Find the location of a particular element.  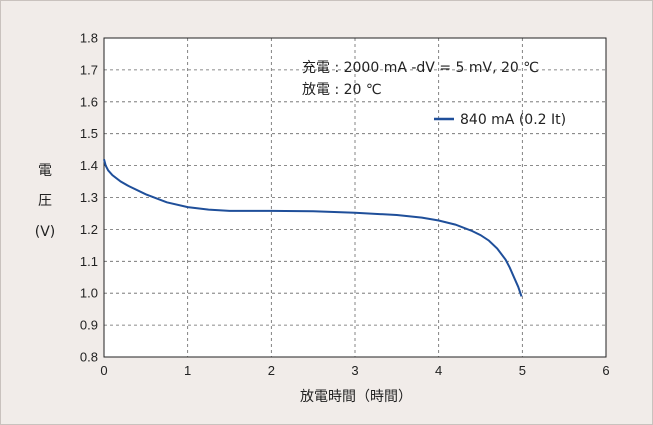

legend-label: 840 mA (0.2 It) is located at coordinates (513, 120).